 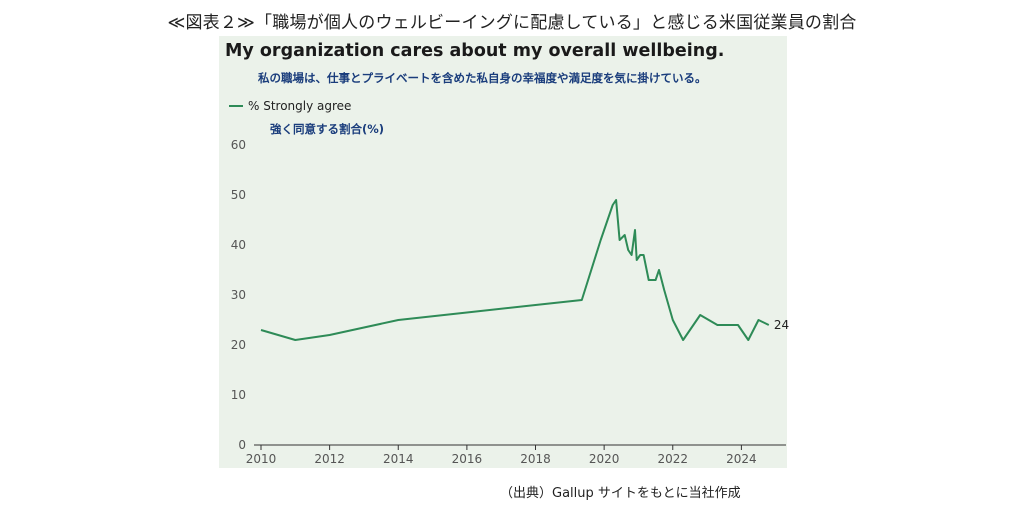 I want to click on source-note: （出典）Gallup サイトをもとに当社作成, so click(x=620, y=493).